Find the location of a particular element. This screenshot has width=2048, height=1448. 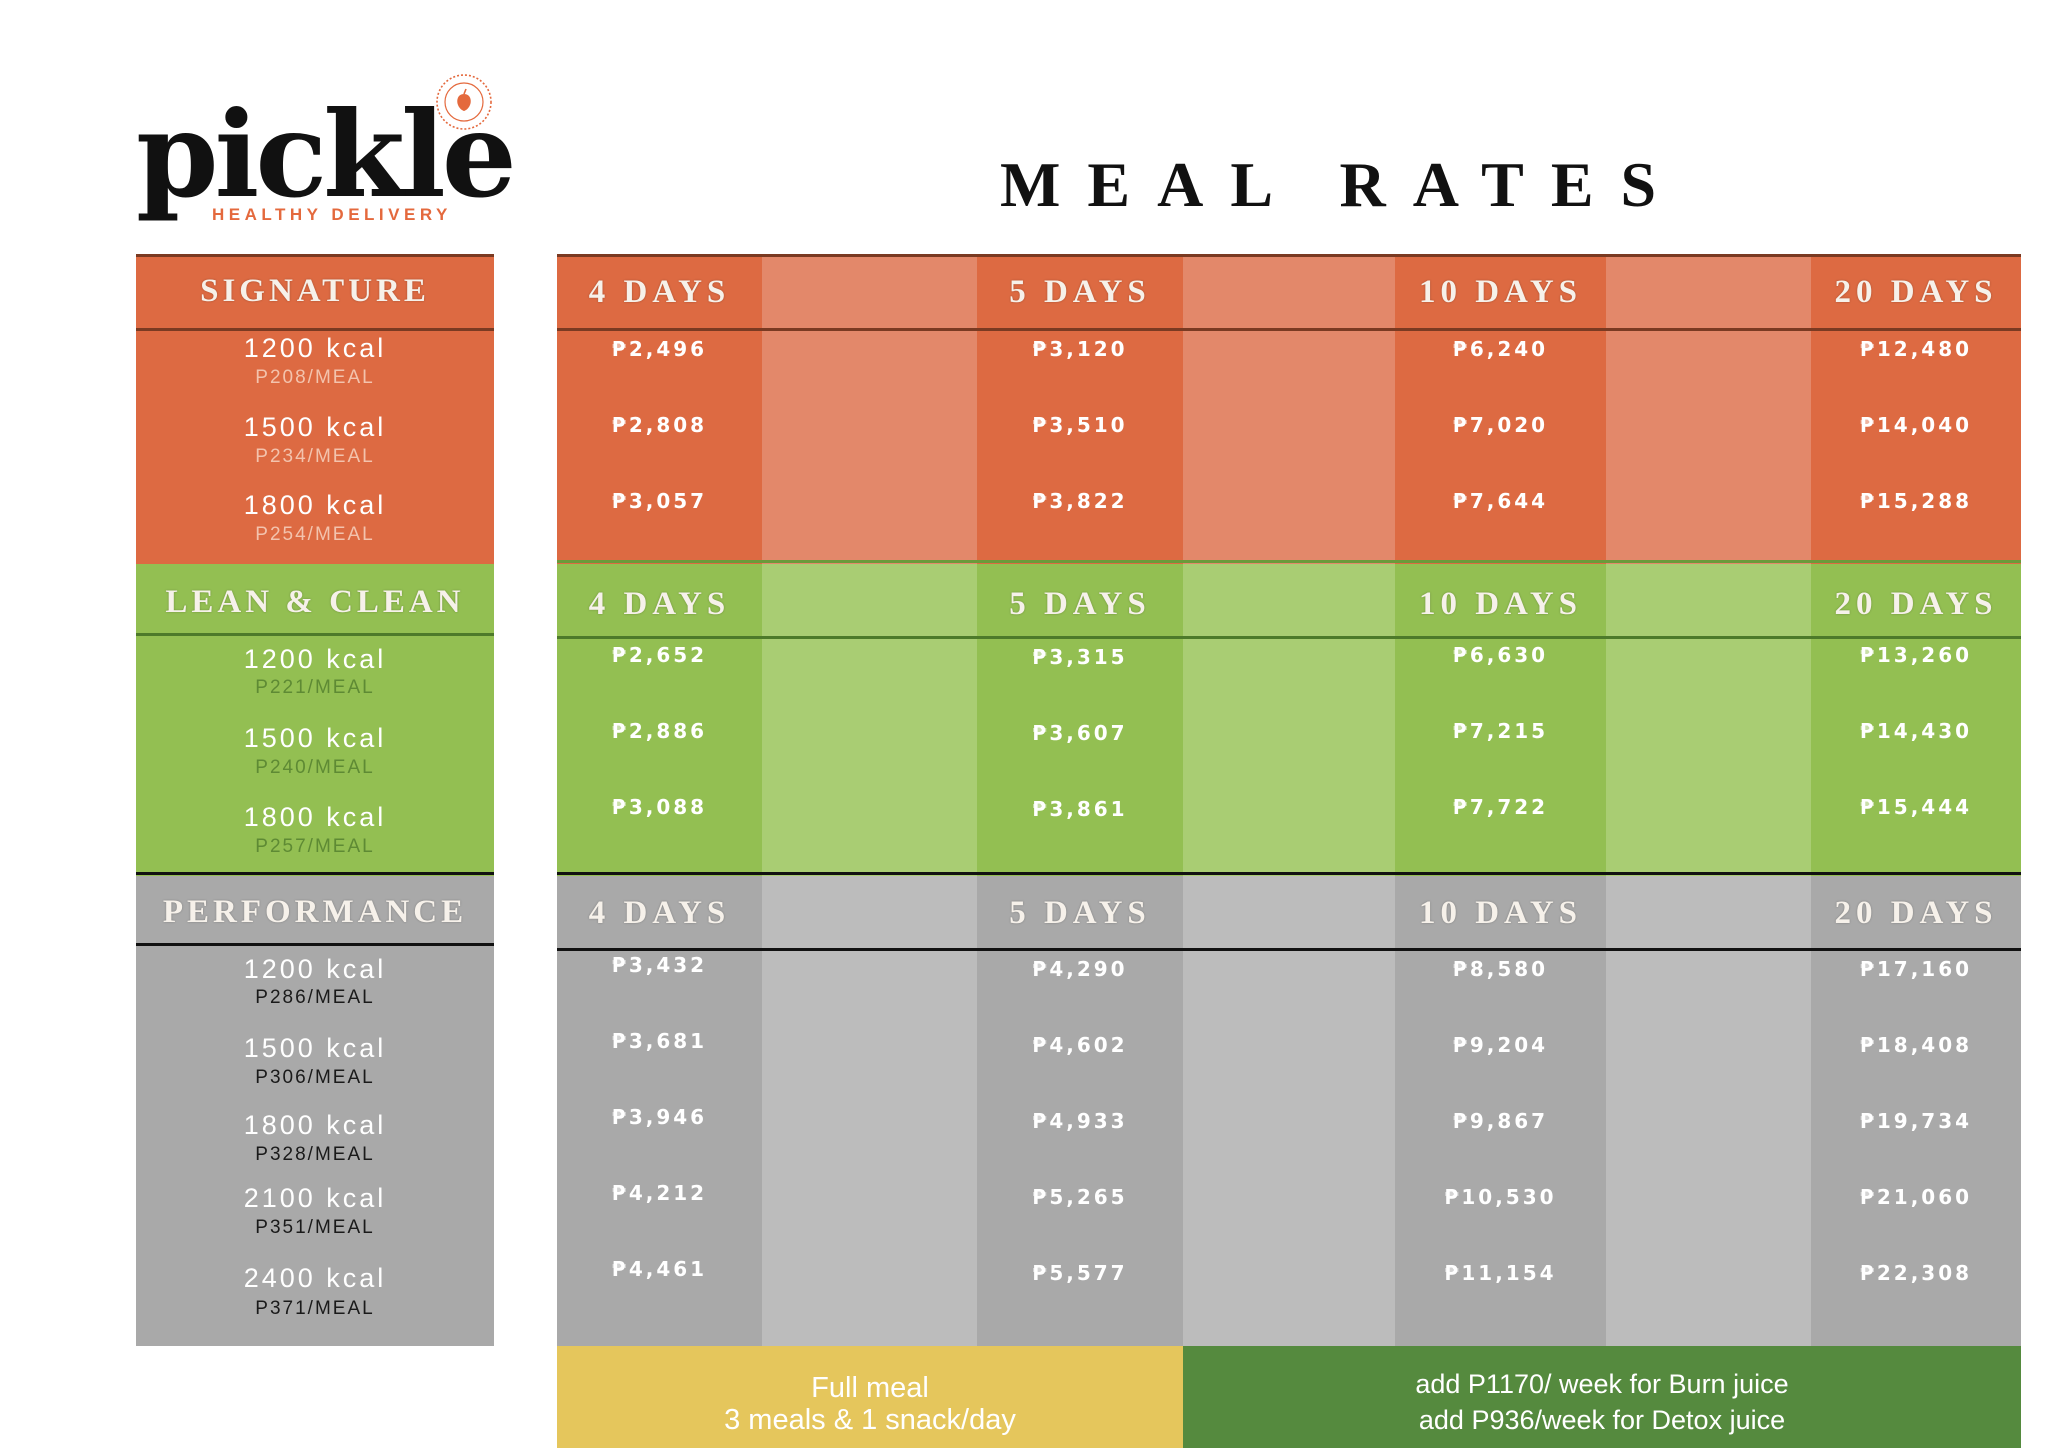

brand-badge-icon is located at coordinates (464, 102).